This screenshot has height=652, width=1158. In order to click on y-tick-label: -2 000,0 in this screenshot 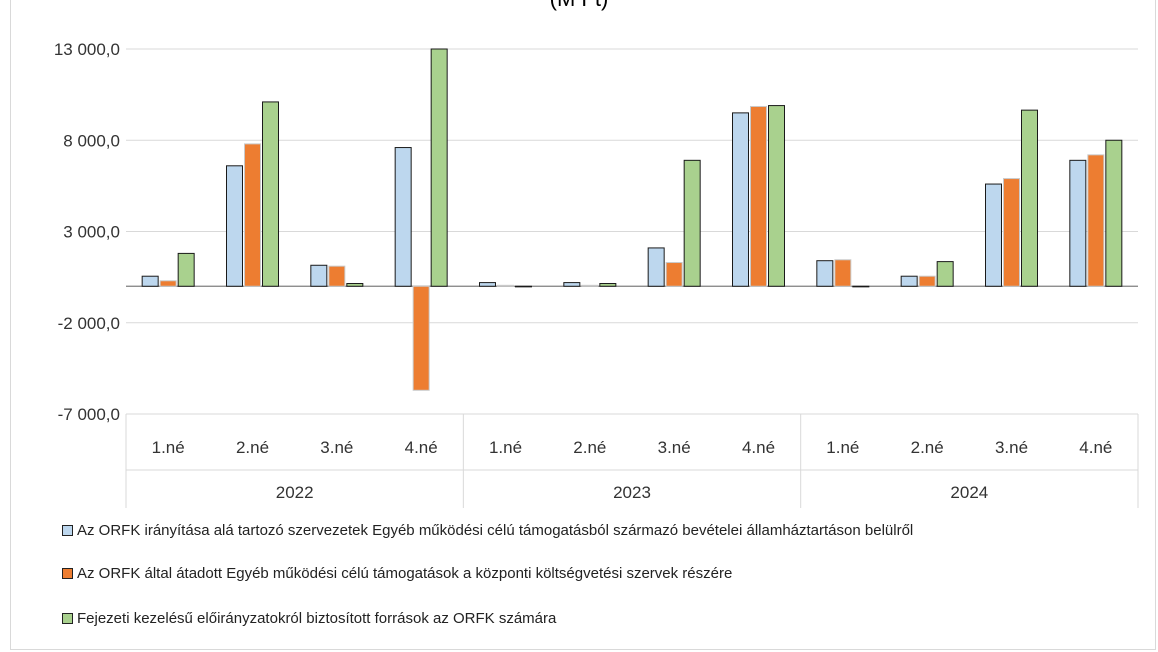, I will do `click(89, 323)`.